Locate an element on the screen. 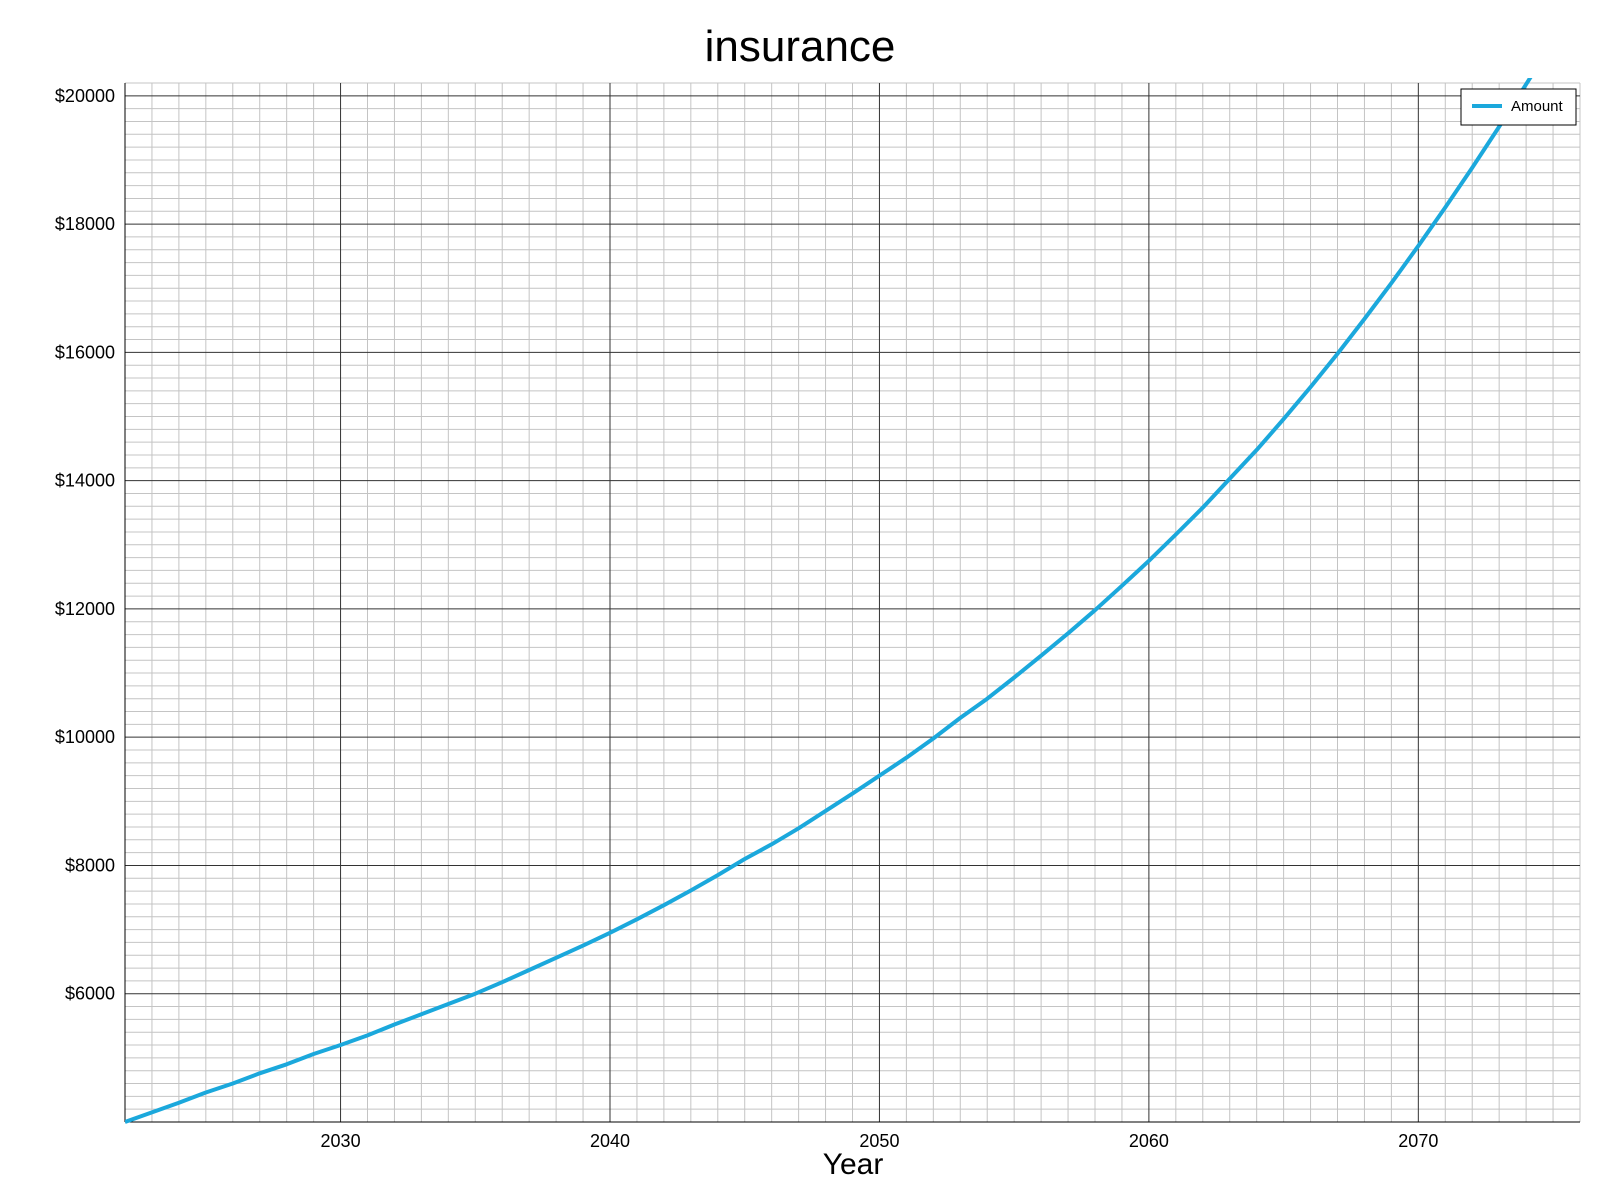  y-tick-label: $14000 is located at coordinates (85, 481).